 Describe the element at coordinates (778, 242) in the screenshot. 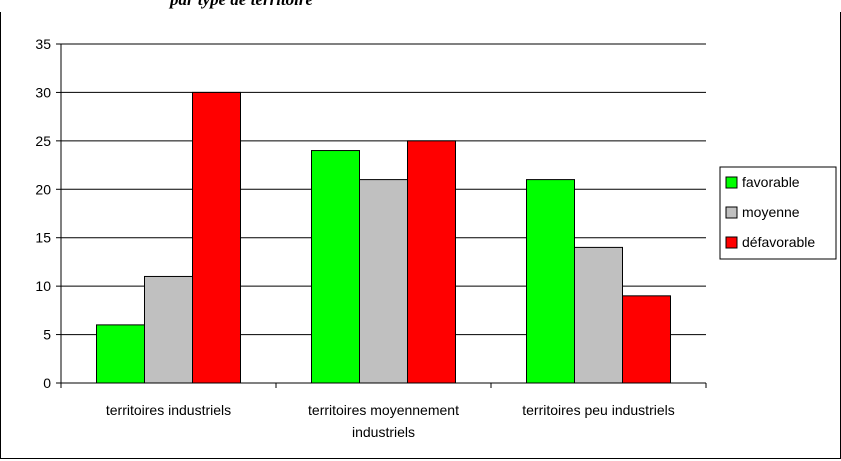

I see `legend-label: défavorable` at that location.